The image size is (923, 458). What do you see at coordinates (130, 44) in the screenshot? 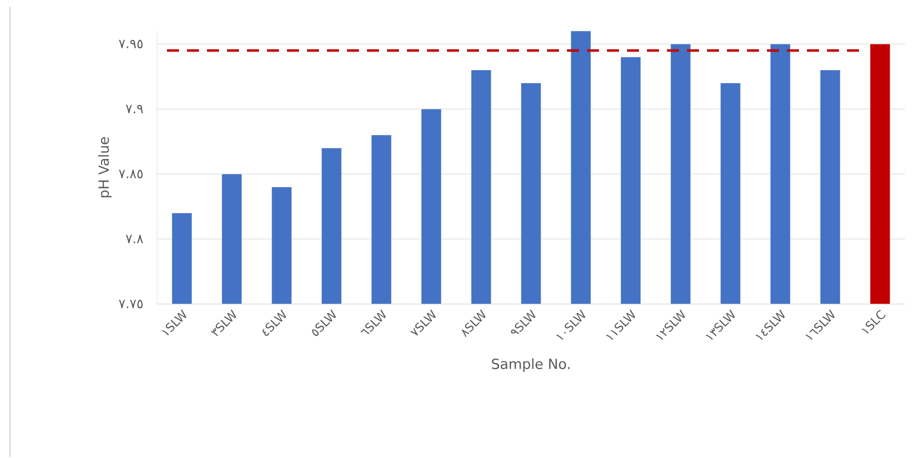
I see `y-tick-label: ٧.٩٥` at bounding box center [130, 44].